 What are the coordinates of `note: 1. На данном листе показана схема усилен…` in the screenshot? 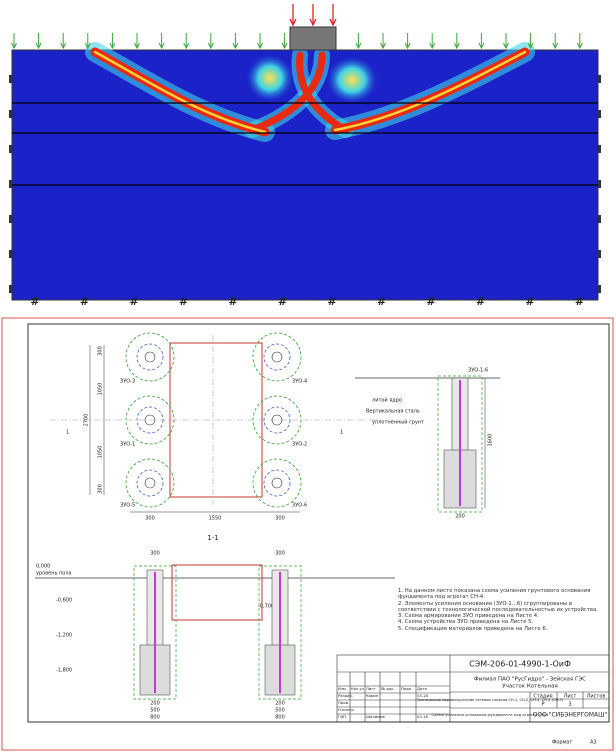 It's located at (494, 594).